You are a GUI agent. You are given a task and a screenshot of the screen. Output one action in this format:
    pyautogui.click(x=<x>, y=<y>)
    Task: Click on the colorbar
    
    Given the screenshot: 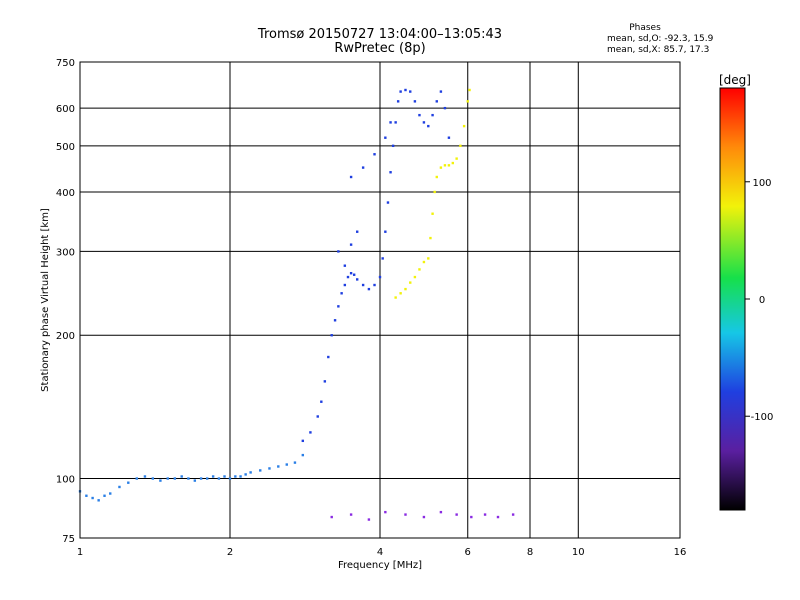 What is the action you would take?
    pyautogui.click(x=732, y=299)
    